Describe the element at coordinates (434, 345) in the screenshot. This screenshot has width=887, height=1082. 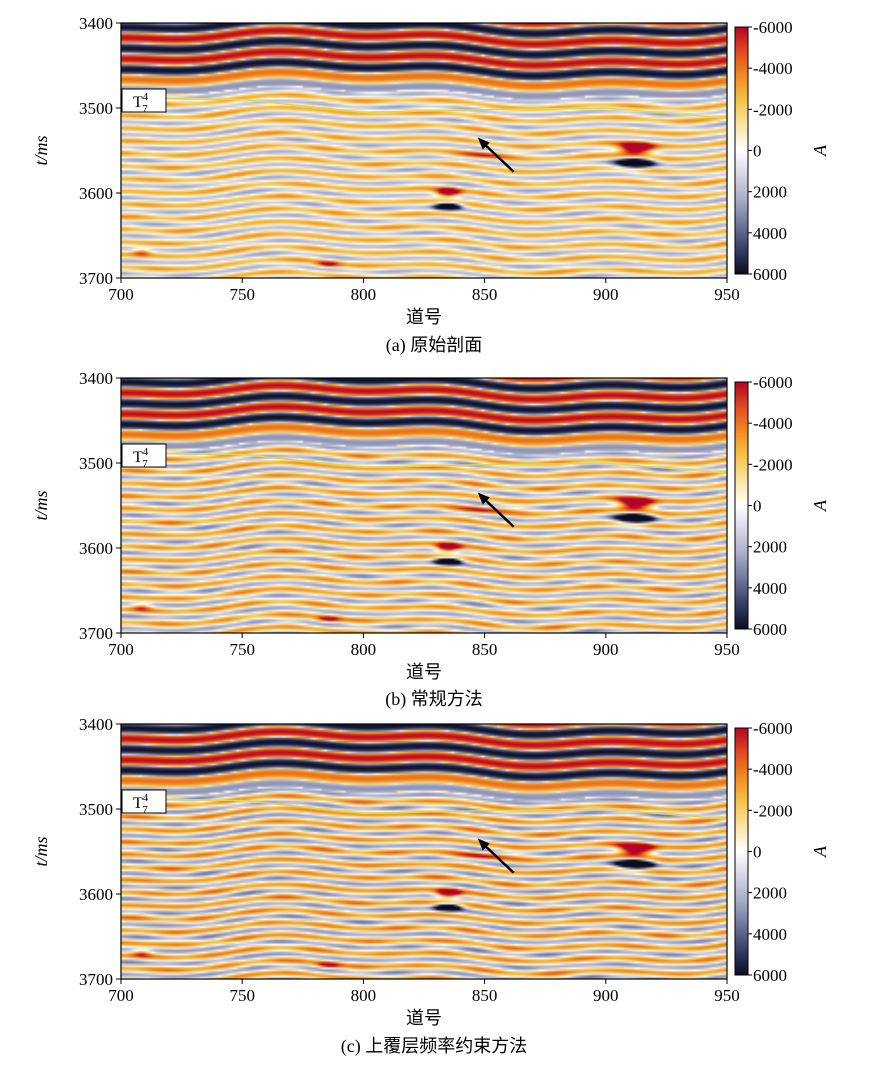
I see `panel-caption: (a) 原始剖面` at that location.